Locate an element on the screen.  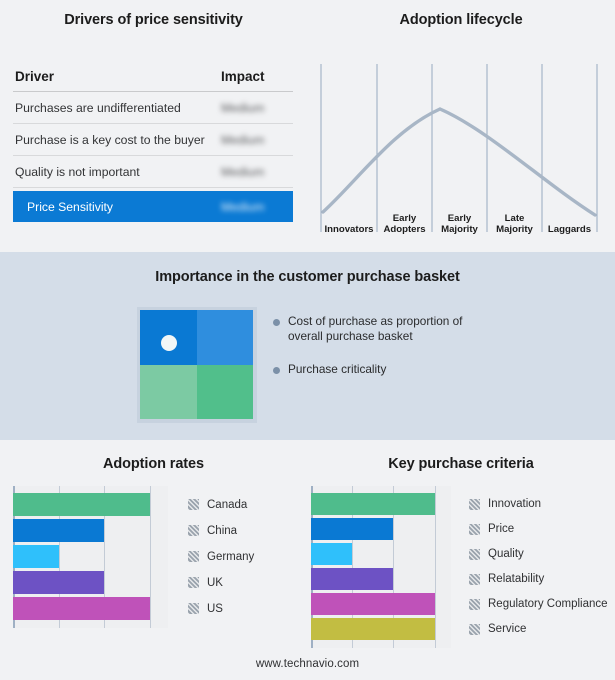
legend-label: Canada is located at coordinates (227, 504).